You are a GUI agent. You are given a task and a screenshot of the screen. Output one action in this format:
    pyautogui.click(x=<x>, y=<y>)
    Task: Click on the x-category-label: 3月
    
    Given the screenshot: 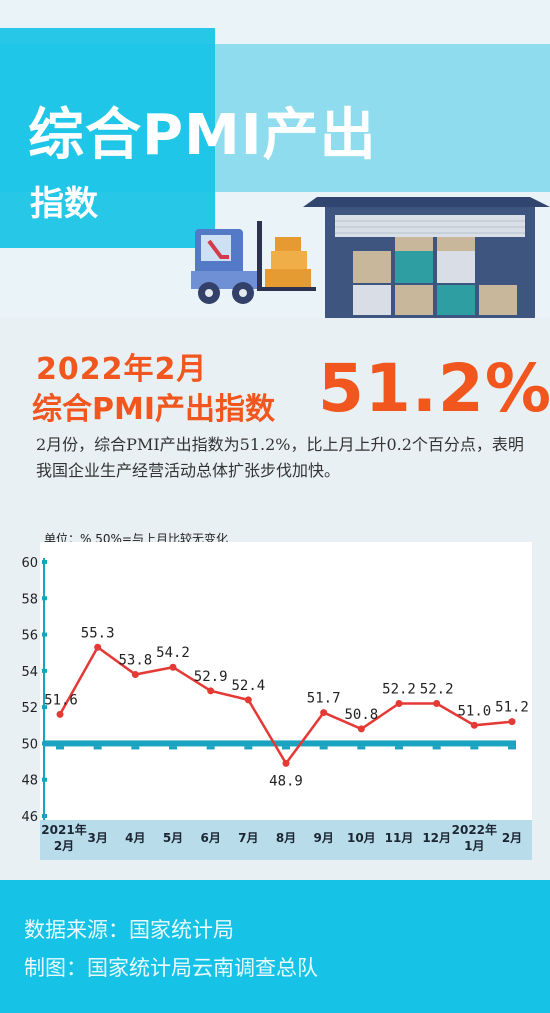 What is the action you would take?
    pyautogui.click(x=97, y=838)
    